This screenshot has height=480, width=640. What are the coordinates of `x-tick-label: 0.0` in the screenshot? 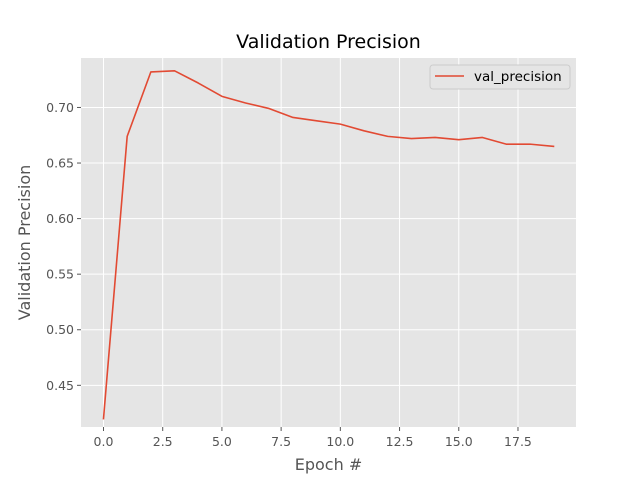 It's located at (104, 441).